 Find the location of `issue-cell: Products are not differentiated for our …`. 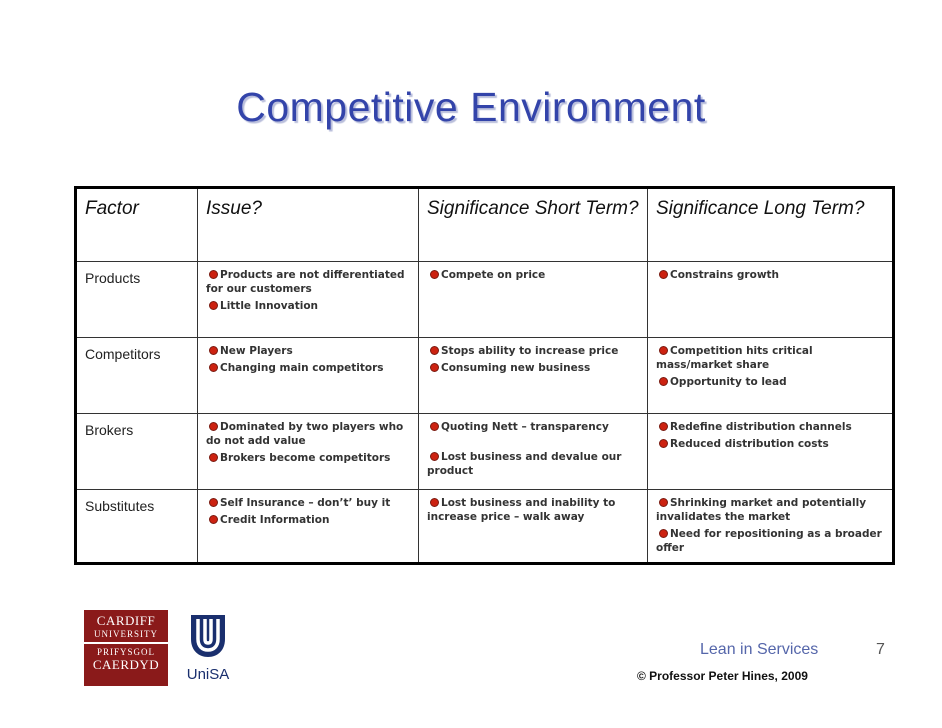

issue-cell: Products are not differentiated for our … is located at coordinates (308, 299).